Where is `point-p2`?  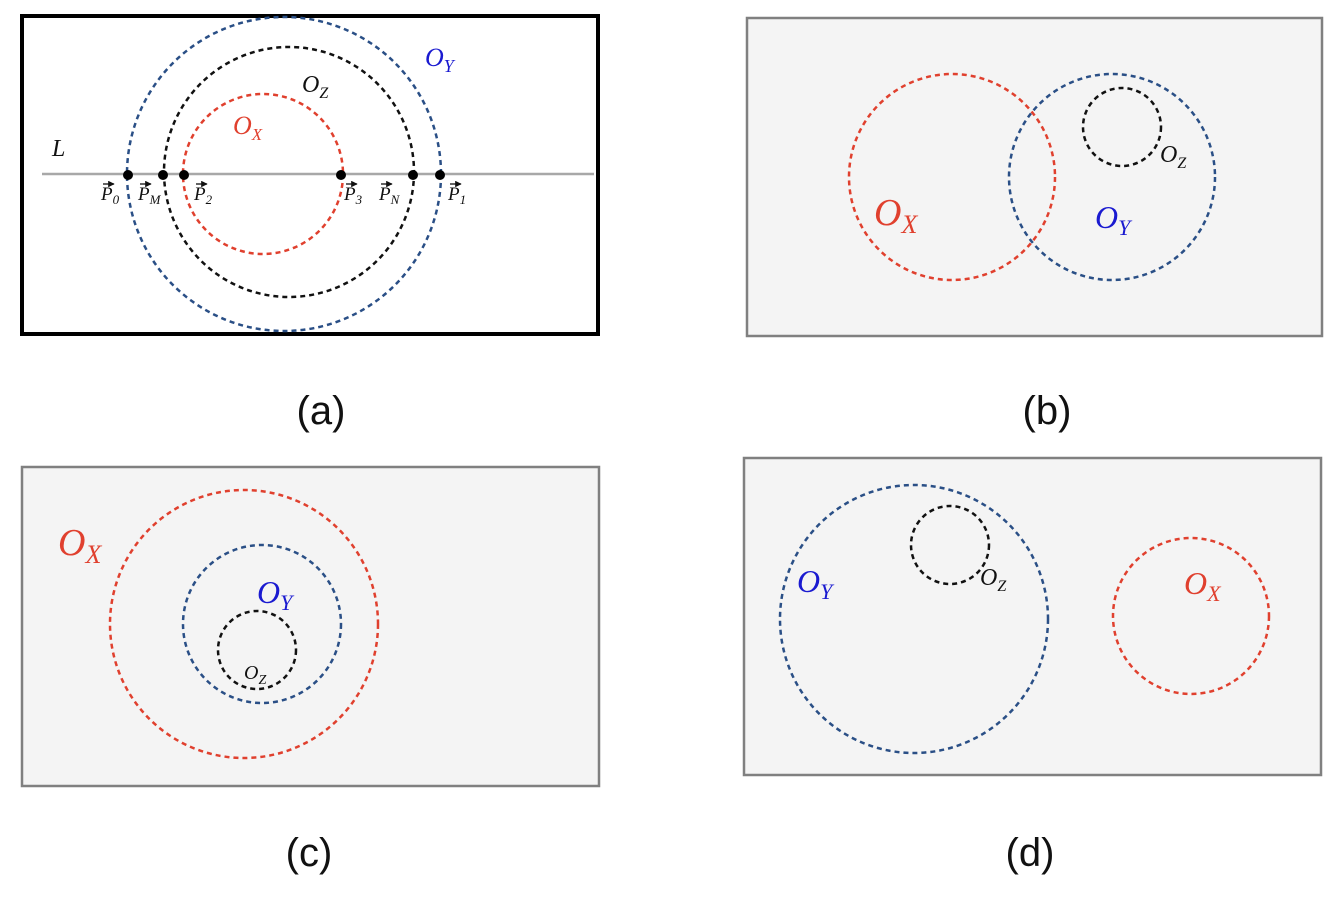 point-p2 is located at coordinates (184, 175).